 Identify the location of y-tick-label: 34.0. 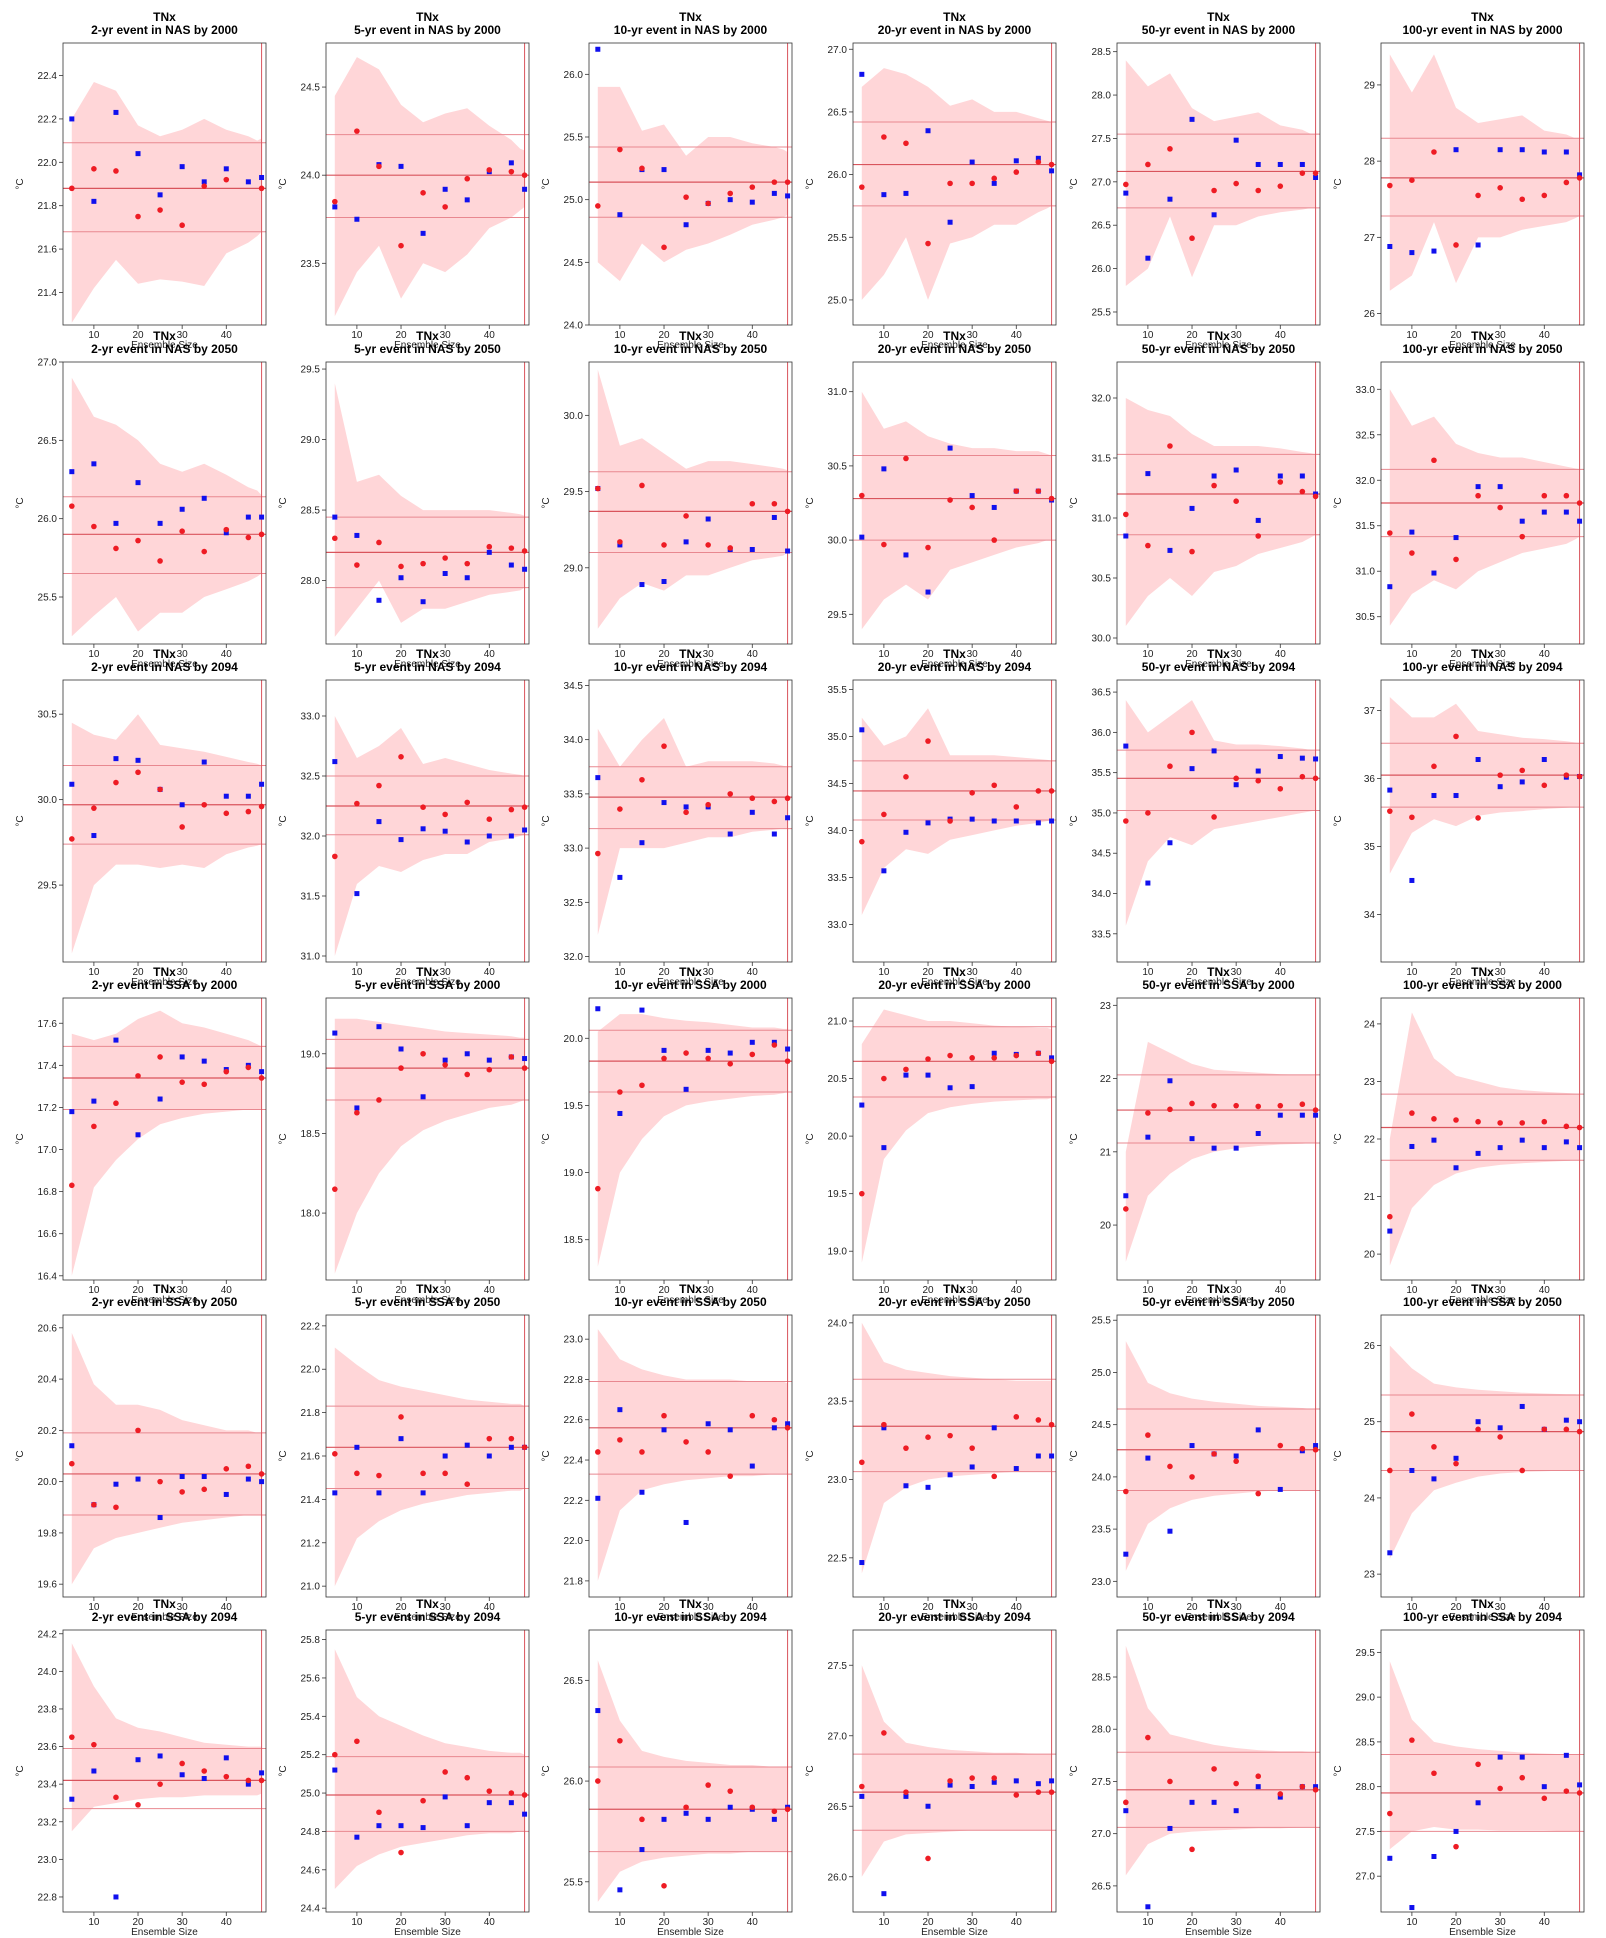
(838, 831).